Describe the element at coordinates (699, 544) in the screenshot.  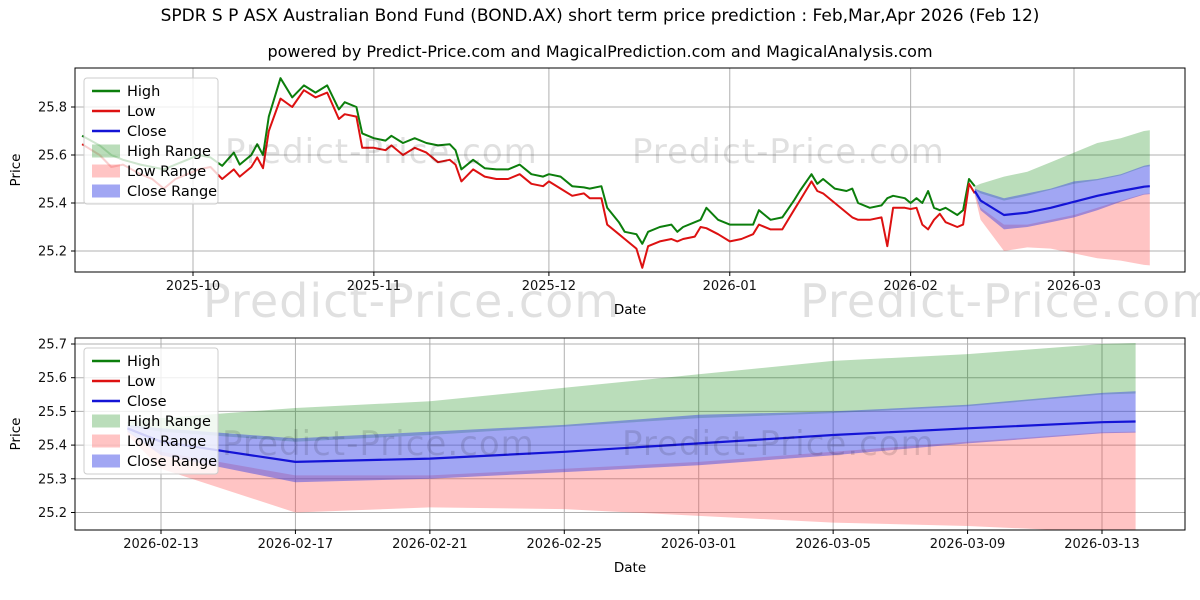
I see `x-tick-label: 2026-03-01` at that location.